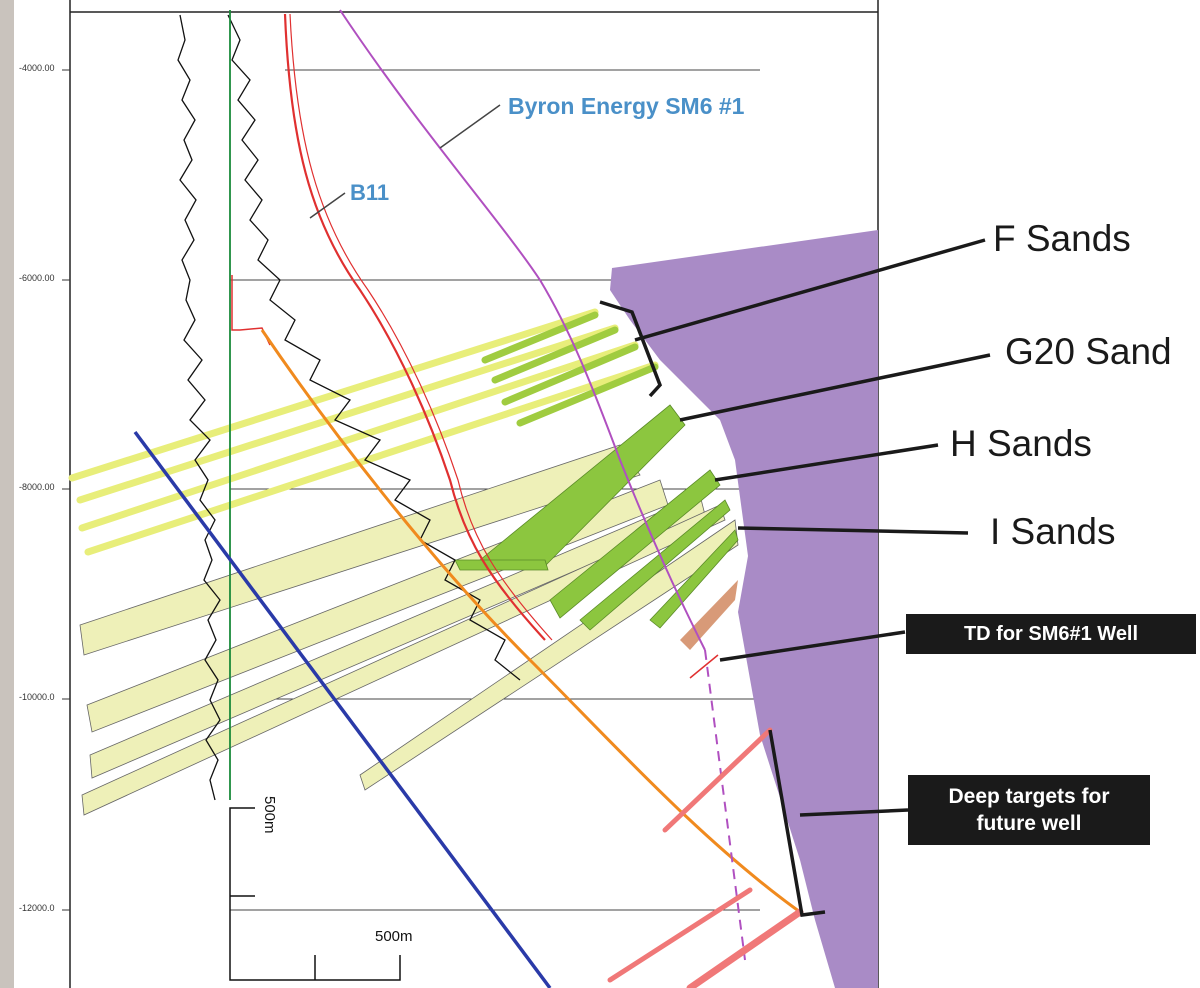 The width and height of the screenshot is (1200, 988). Describe the element at coordinates (37, 487) in the screenshot. I see `depth-tick-label: -8000.00` at that location.